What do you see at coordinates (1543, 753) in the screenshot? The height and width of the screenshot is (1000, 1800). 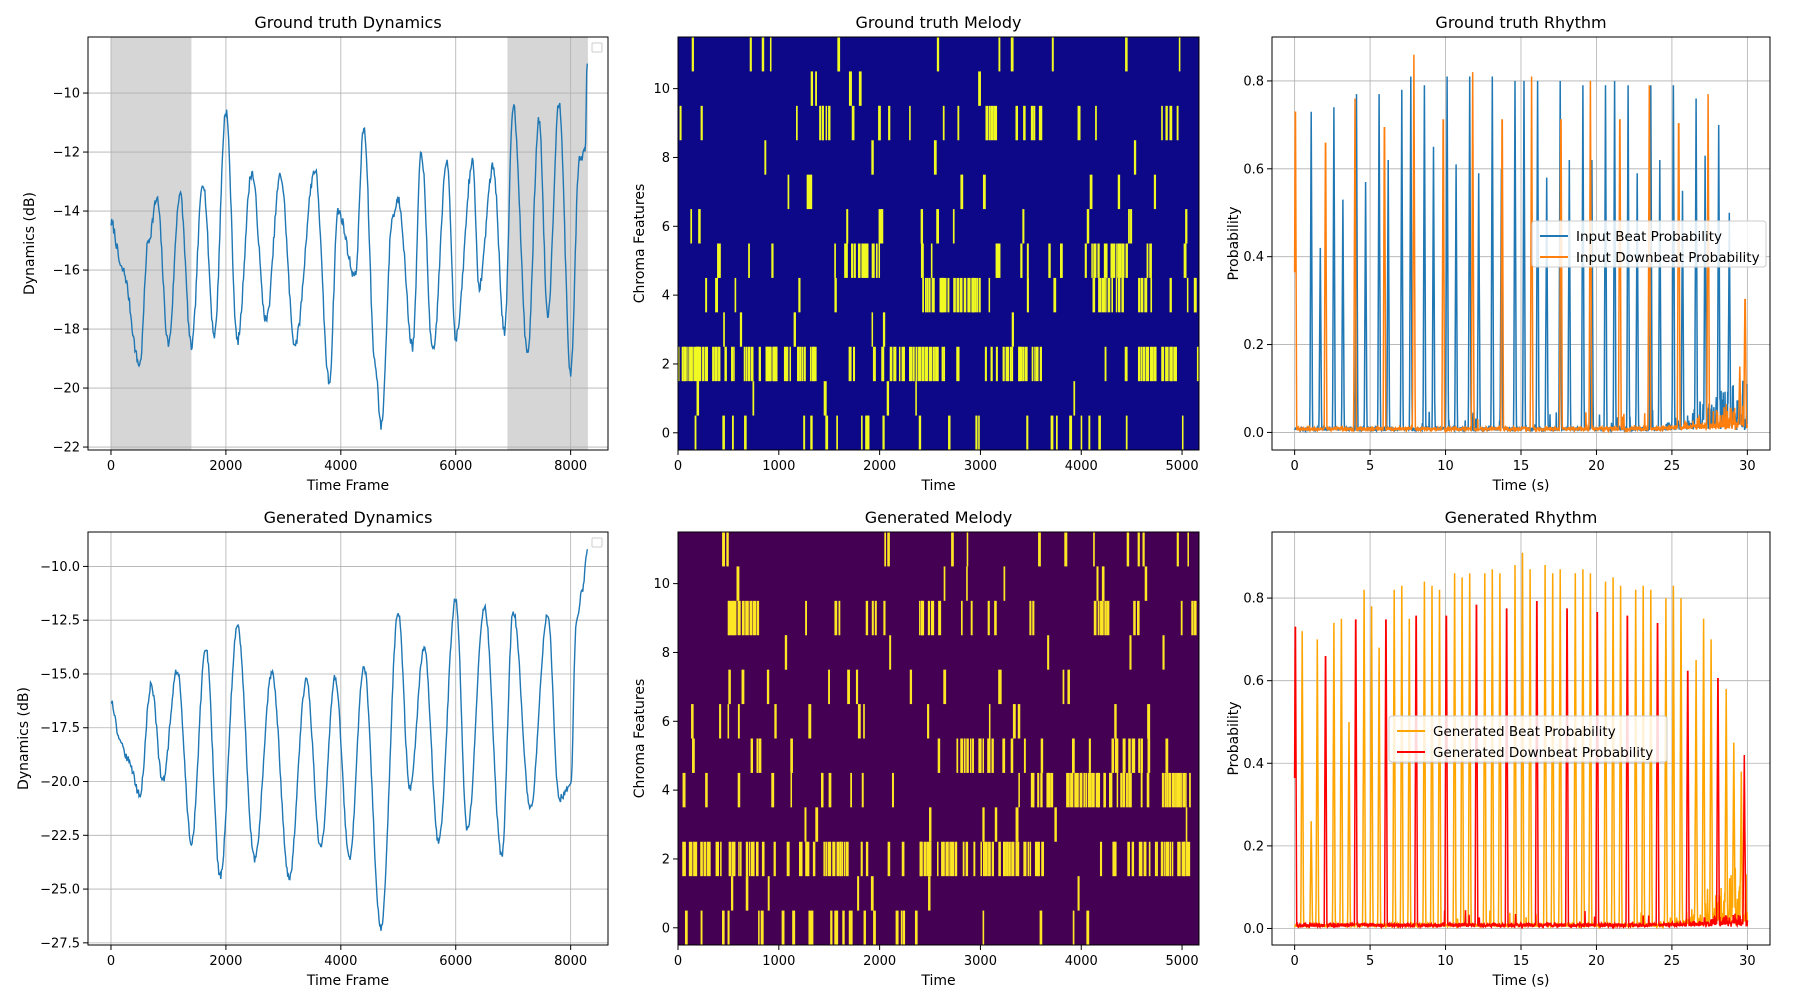 I see `legend-label: Generated Downbeat Probability` at bounding box center [1543, 753].